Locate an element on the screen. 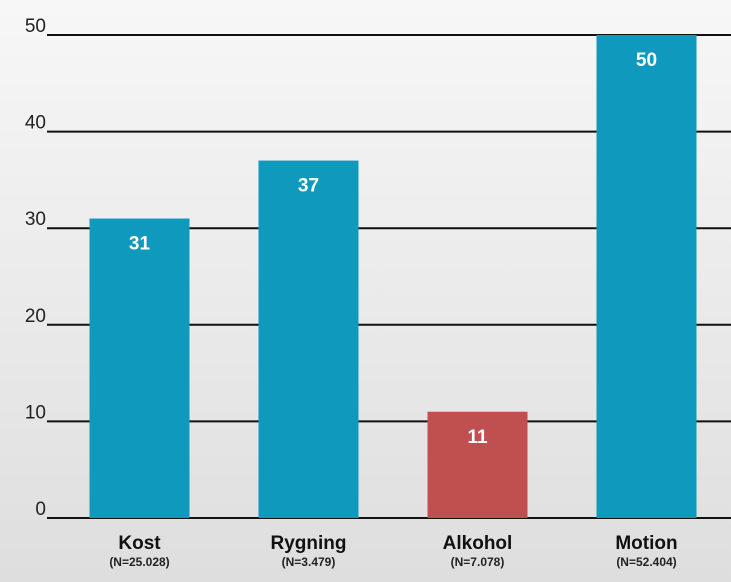  value-label: 31 is located at coordinates (140, 244).